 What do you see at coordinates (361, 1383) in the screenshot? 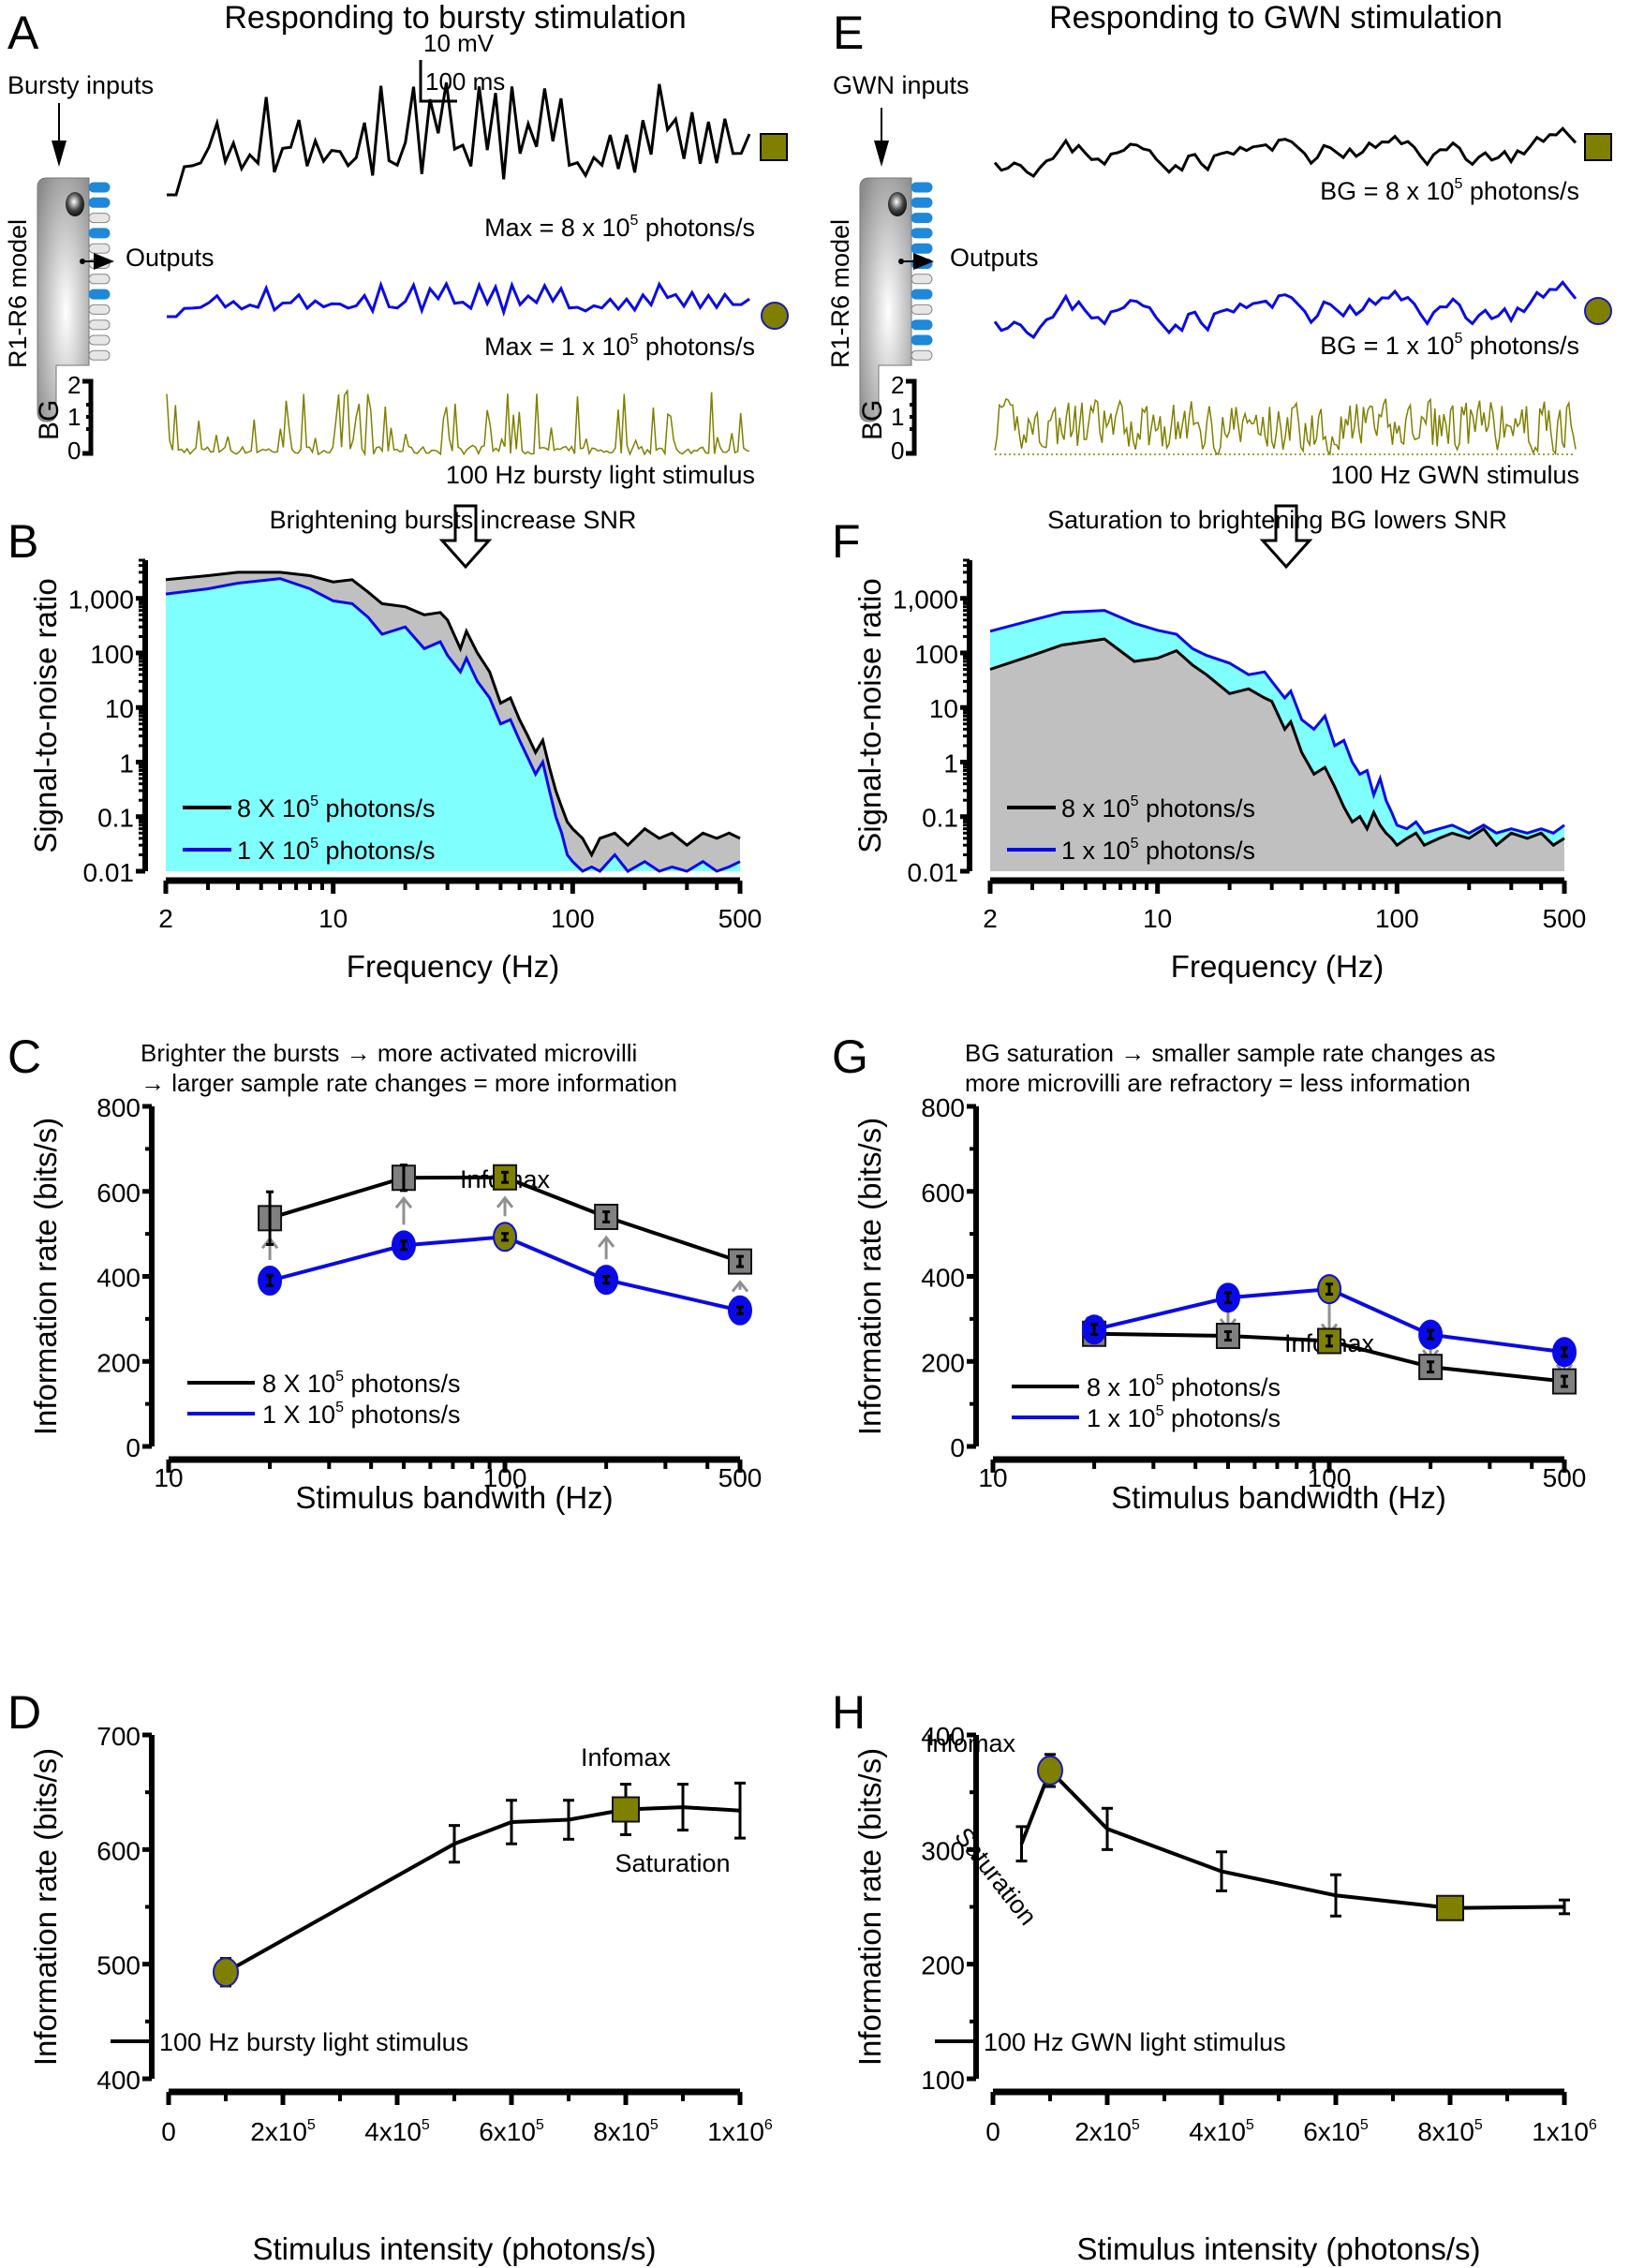
I see `legend-label: 8 X 105 photons/s` at bounding box center [361, 1383].